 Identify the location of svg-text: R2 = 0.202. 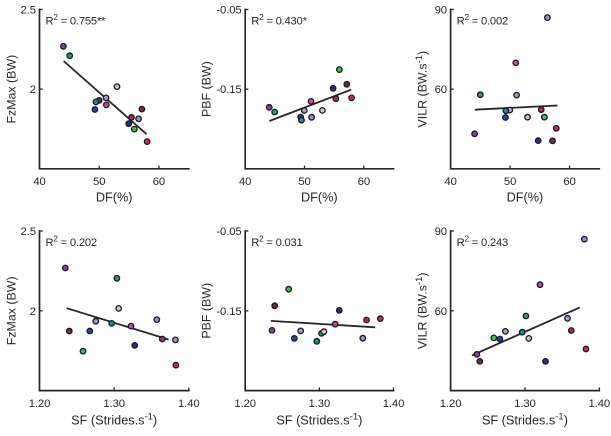
(71, 242).